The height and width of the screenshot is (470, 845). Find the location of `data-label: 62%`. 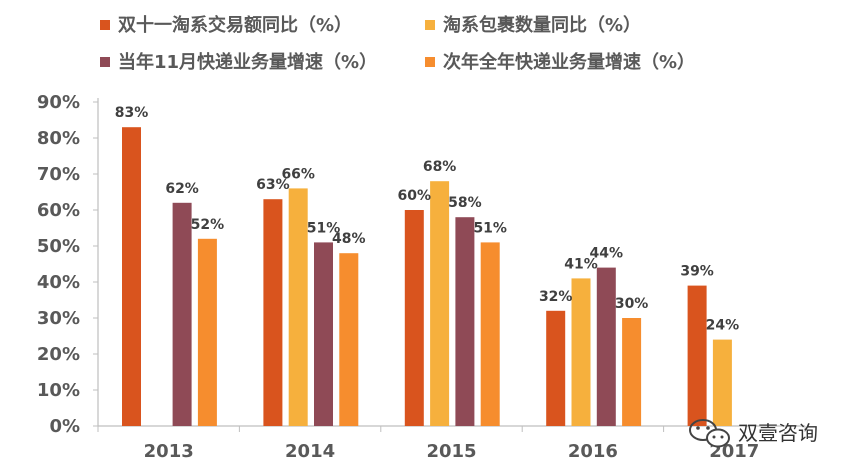

data-label: 62% is located at coordinates (182, 189).